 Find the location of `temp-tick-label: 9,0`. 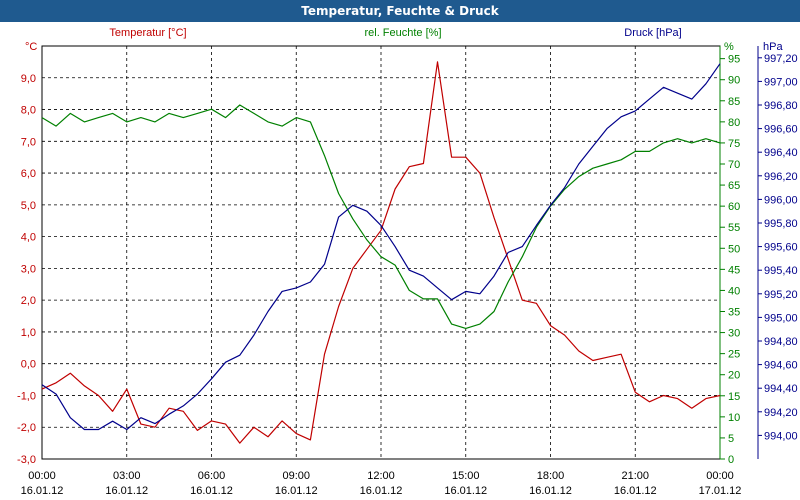

temp-tick-label: 9,0 is located at coordinates (28, 79).